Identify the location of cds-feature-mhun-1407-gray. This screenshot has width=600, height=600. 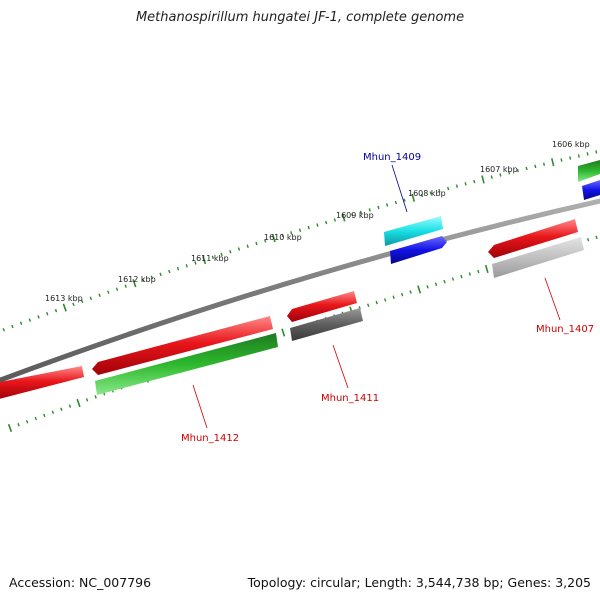
(538, 257).